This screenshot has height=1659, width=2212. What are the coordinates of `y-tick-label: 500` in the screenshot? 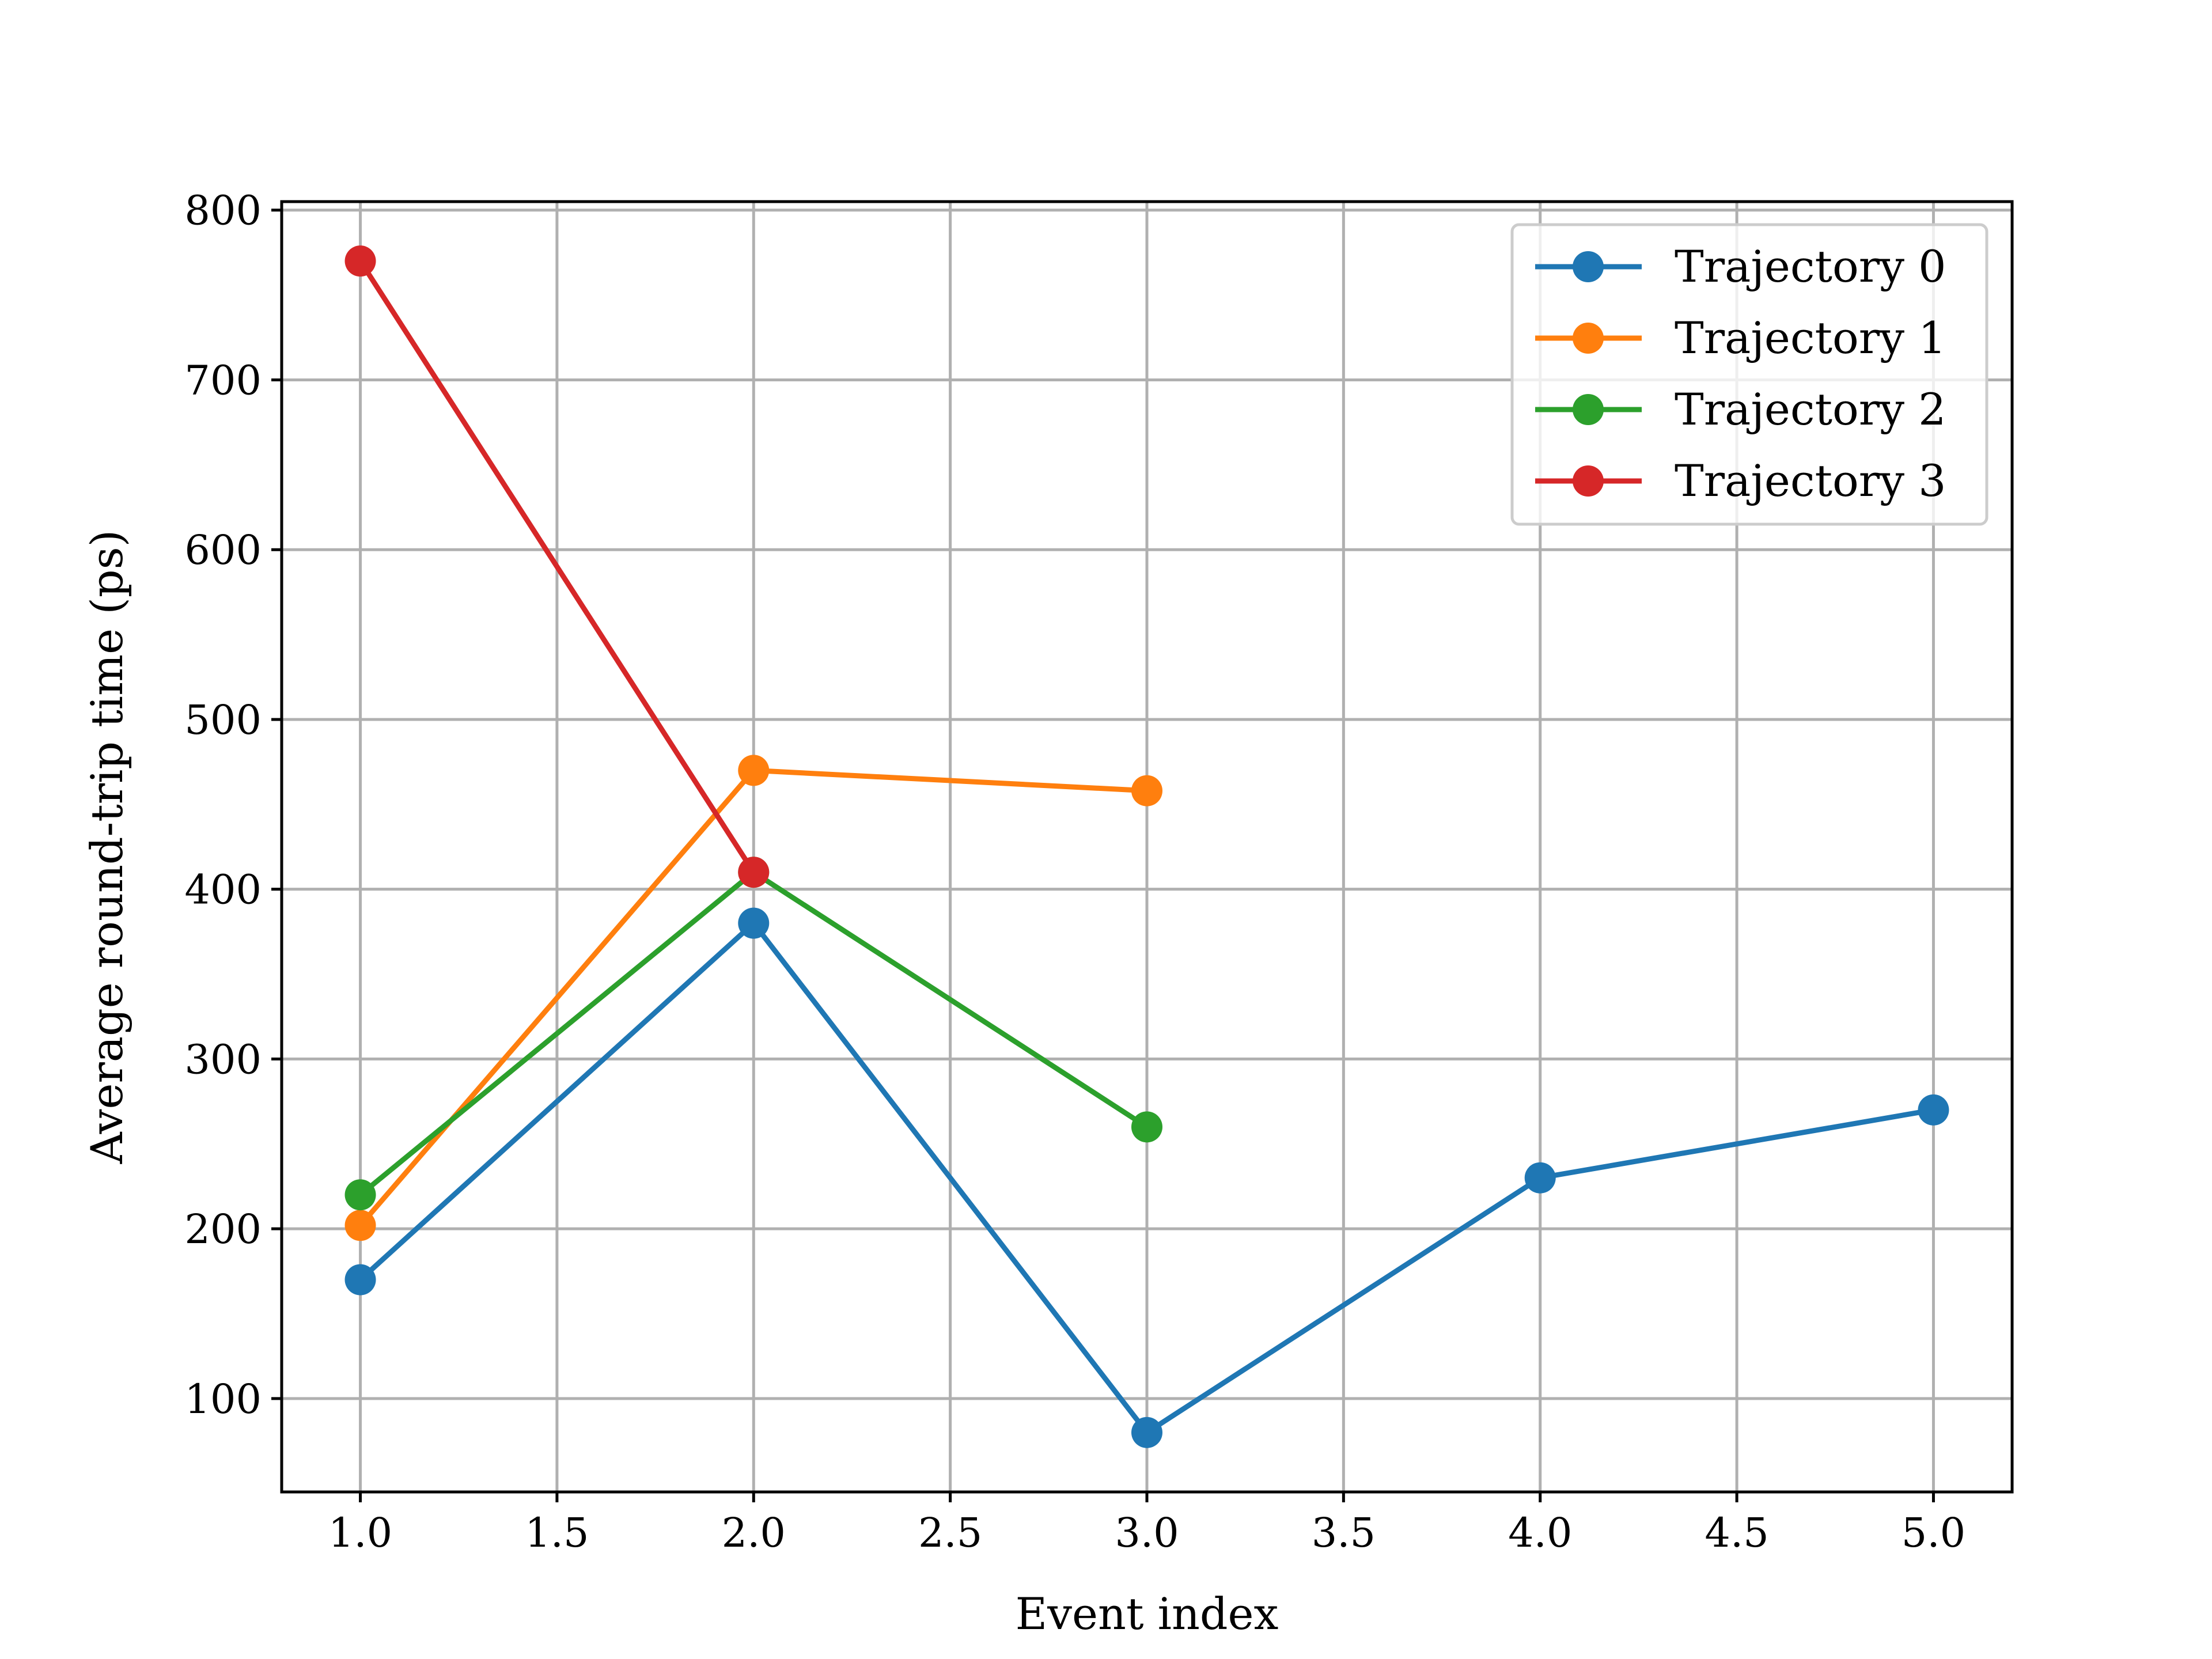 It's located at (223, 720).